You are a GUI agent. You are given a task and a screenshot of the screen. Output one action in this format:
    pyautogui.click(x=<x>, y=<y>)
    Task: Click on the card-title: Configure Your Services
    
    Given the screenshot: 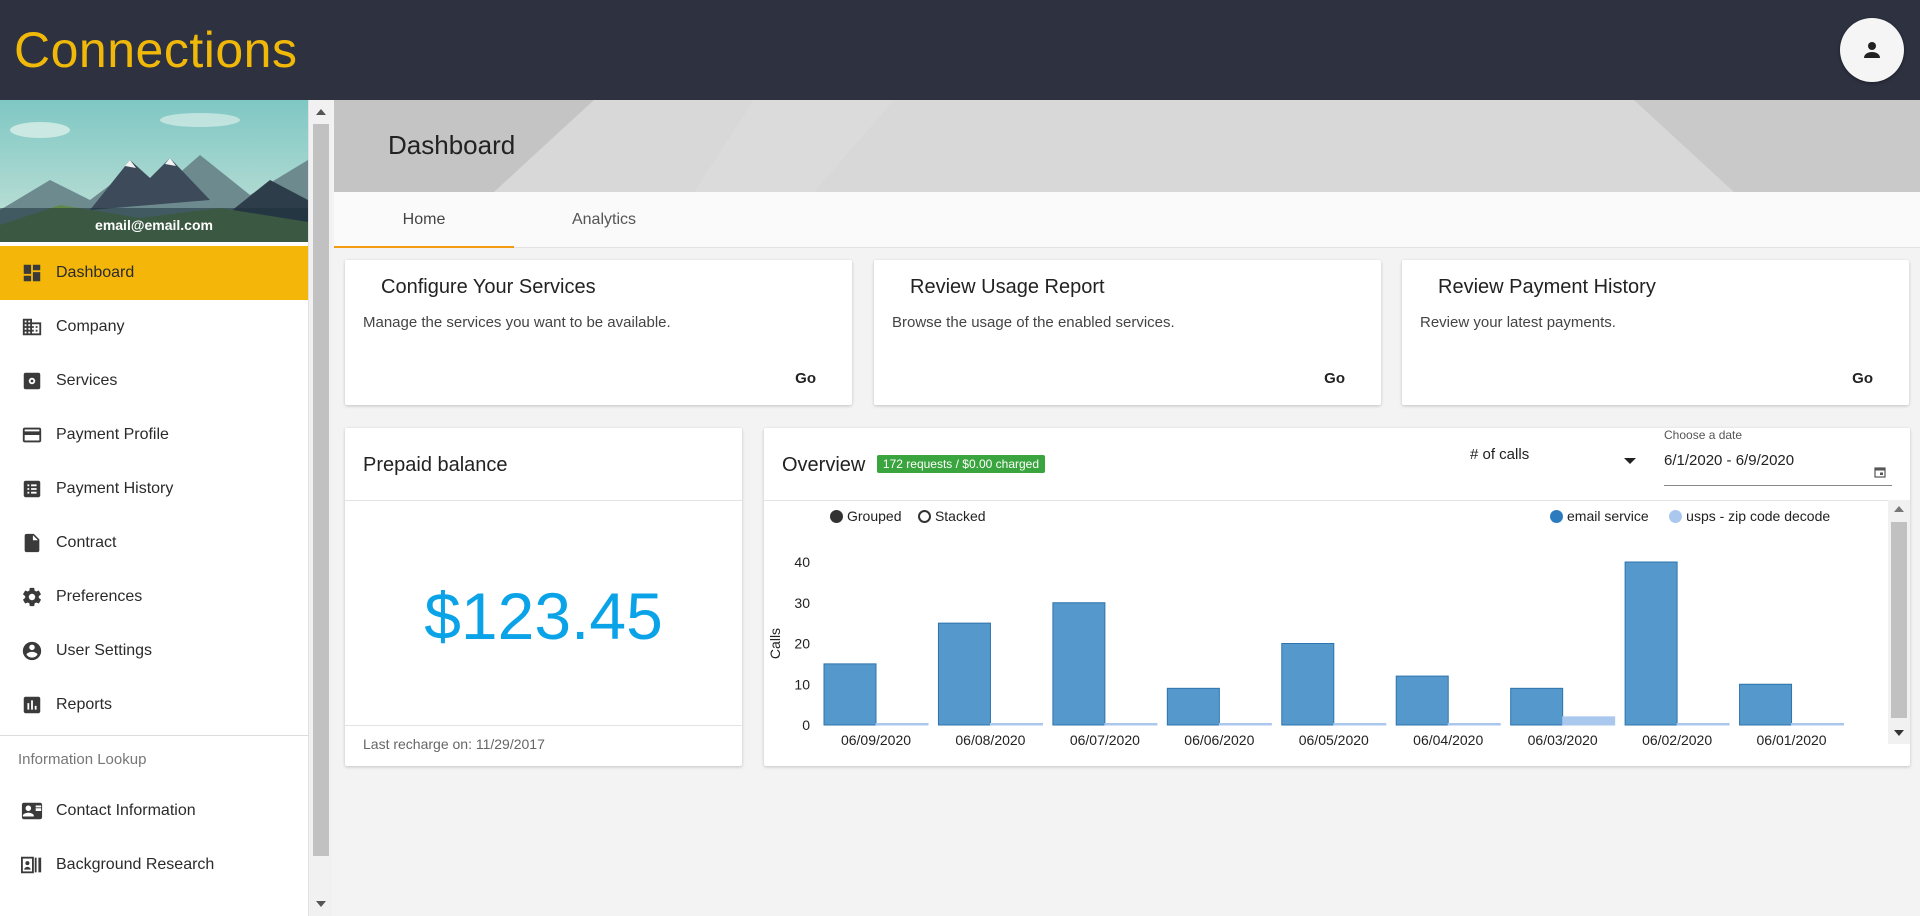 What is the action you would take?
    pyautogui.click(x=488, y=287)
    